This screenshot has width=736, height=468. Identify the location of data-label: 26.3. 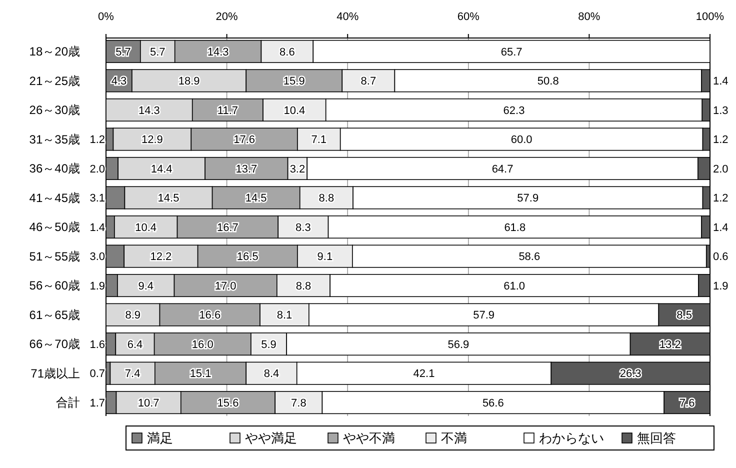
(631, 374).